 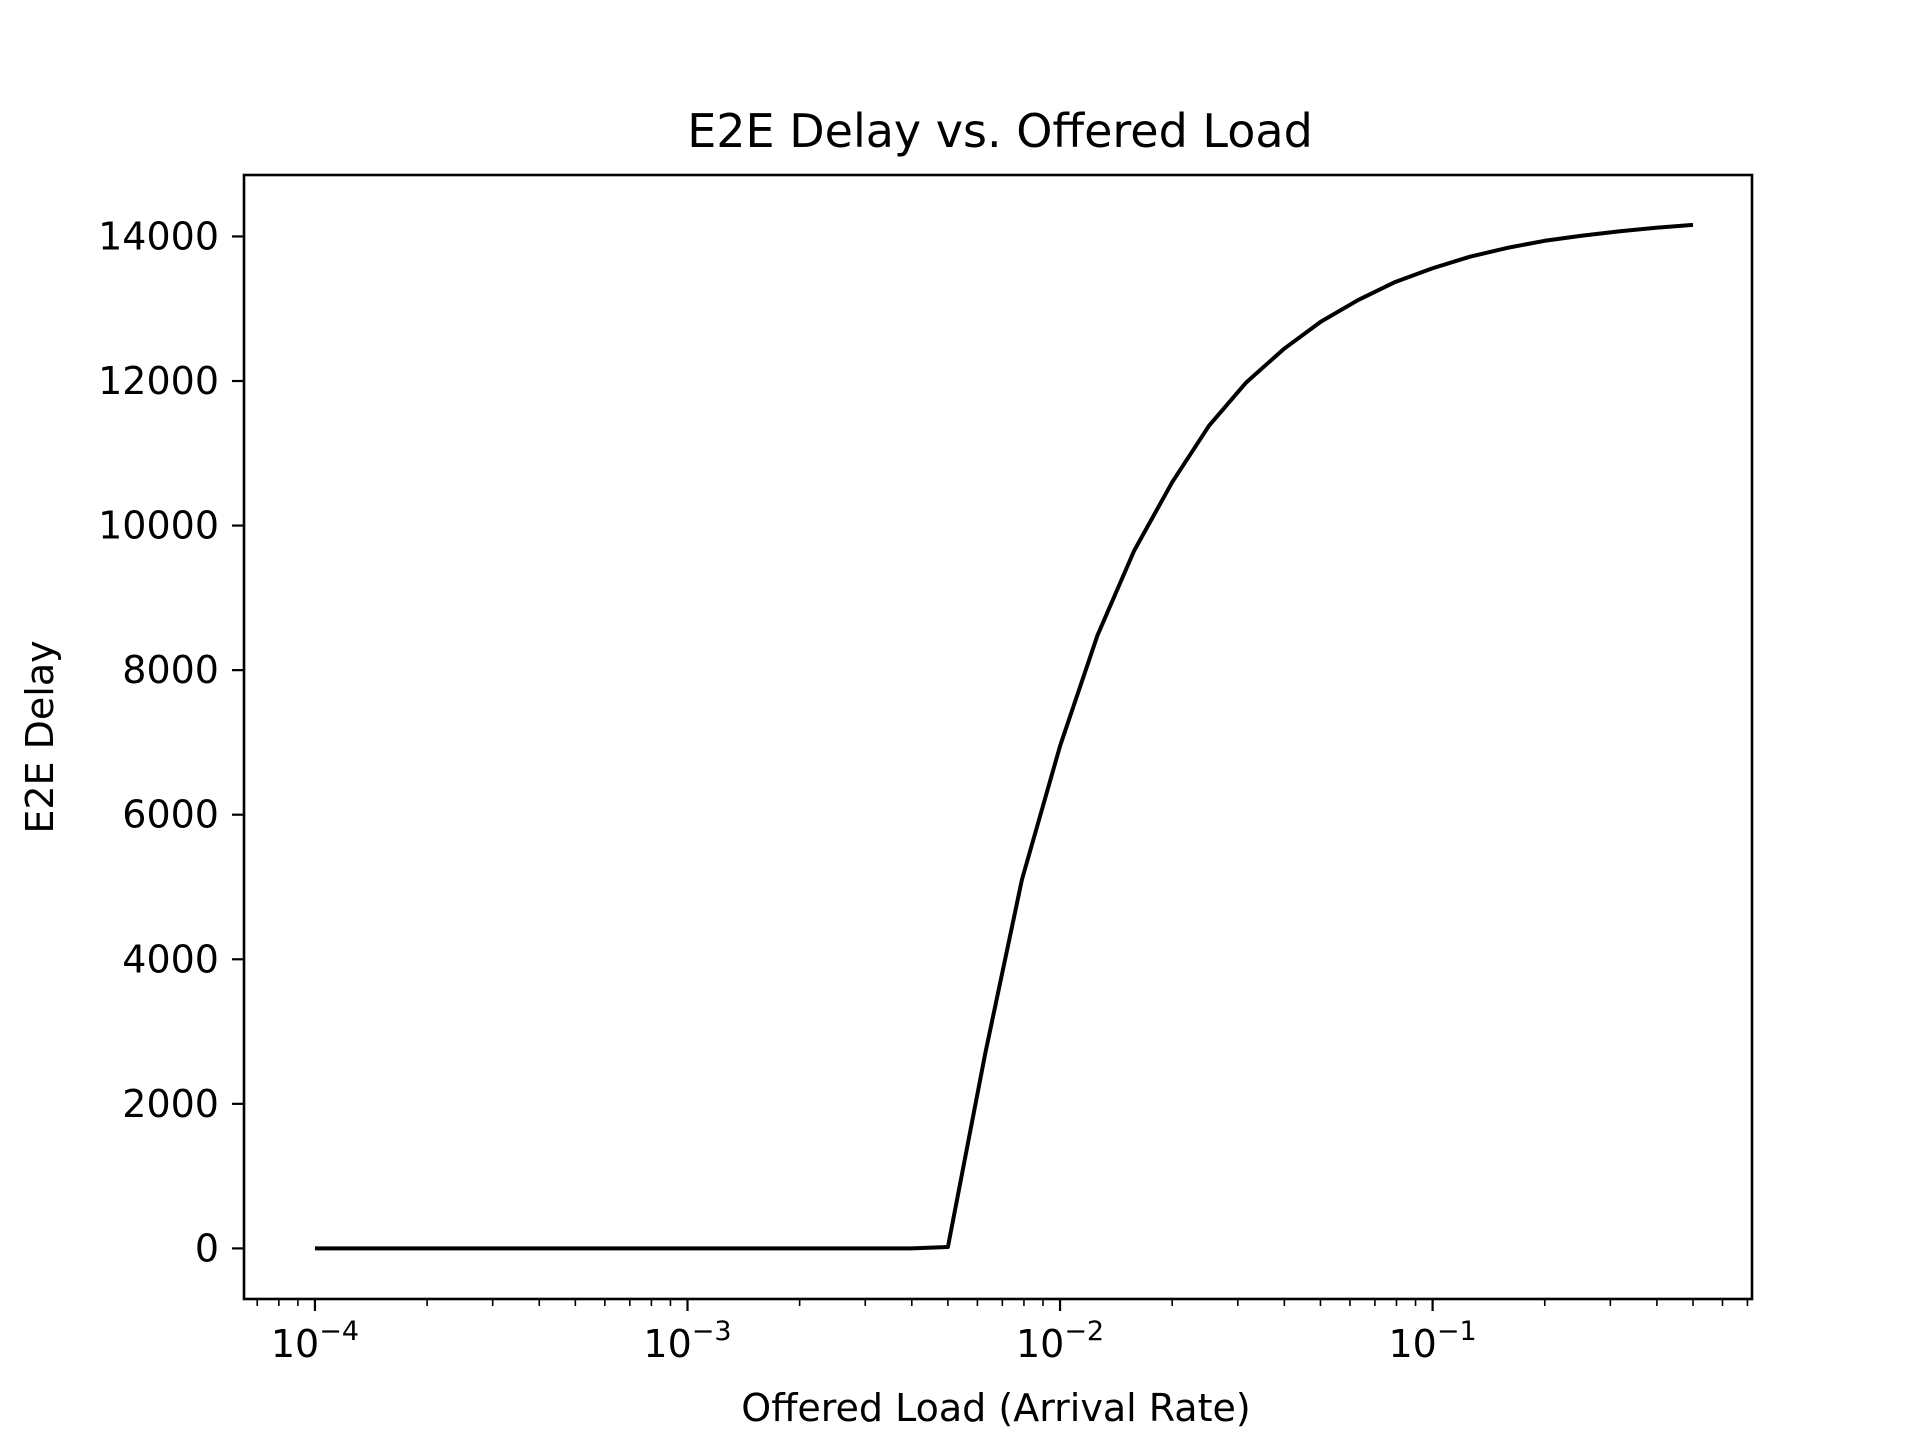 I want to click on x-tick-label-exponent: −2, so click(x=1084, y=1331).